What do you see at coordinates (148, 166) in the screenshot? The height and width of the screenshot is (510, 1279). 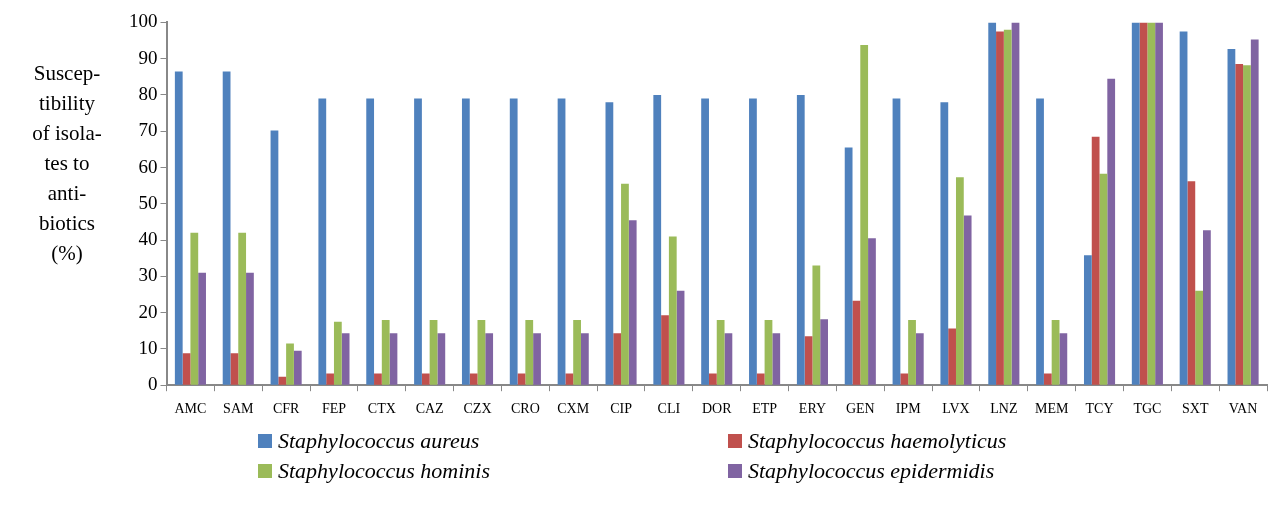 I see `y-tick-label: 60` at bounding box center [148, 166].